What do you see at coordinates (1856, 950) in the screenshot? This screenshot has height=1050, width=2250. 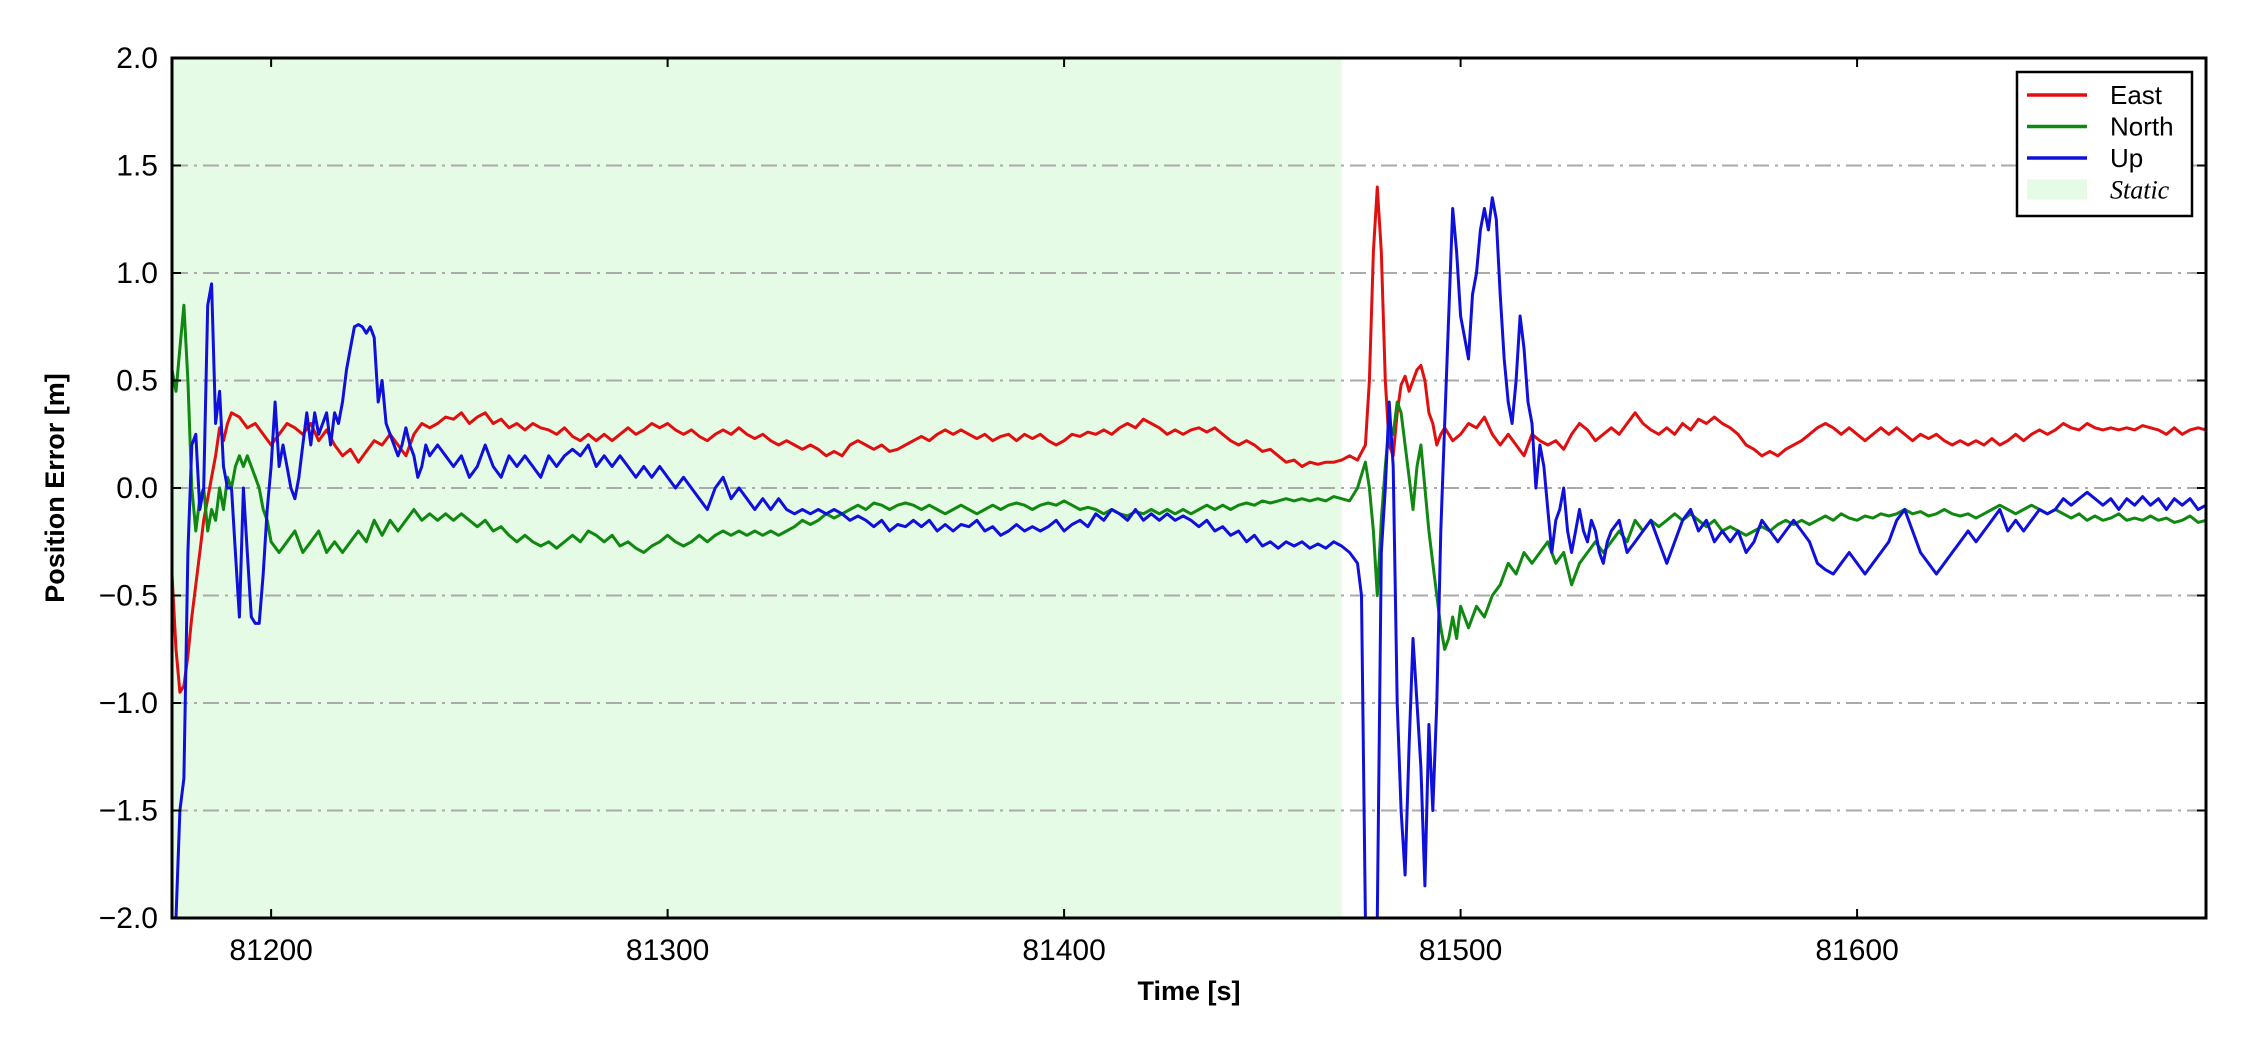 I see `x-tick-label: 81600` at bounding box center [1856, 950].